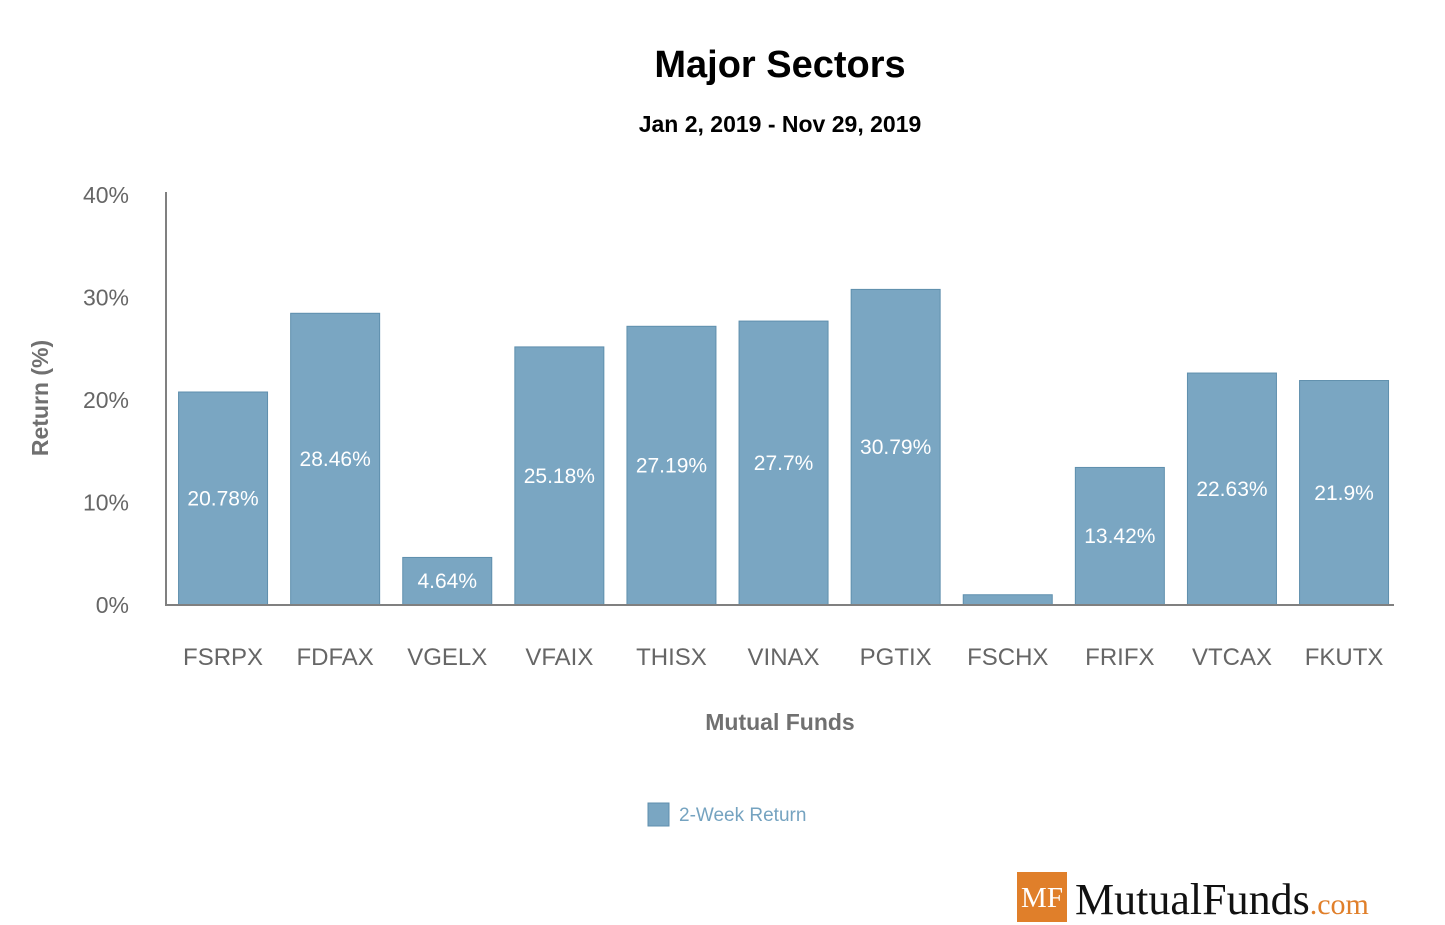 Image resolution: width=1445 pixels, height=925 pixels. What do you see at coordinates (40, 398) in the screenshot?
I see `y-axis-title: Return (%)` at bounding box center [40, 398].